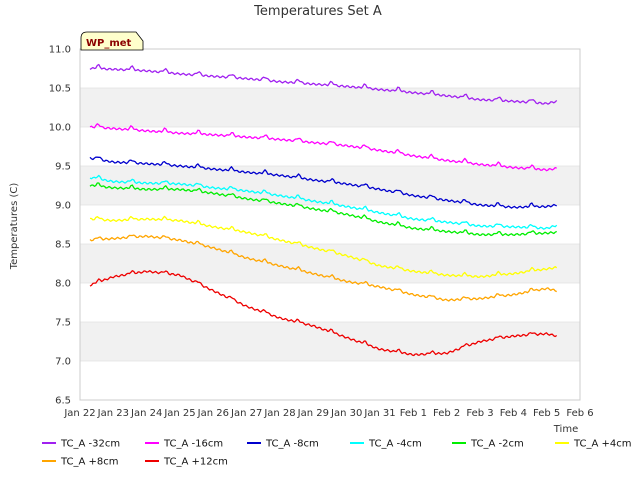 Image resolution: width=640 pixels, height=480 pixels. What do you see at coordinates (60, 128) in the screenshot?
I see `y-tick-label: 10.0` at bounding box center [60, 128].